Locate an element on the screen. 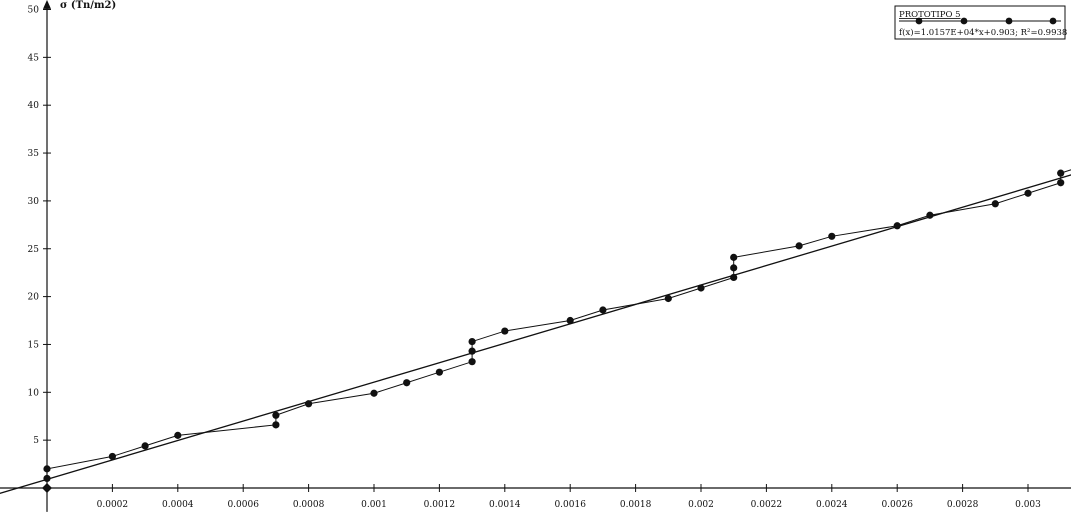 The height and width of the screenshot is (523, 1071). origin-marker is located at coordinates (47, 488).